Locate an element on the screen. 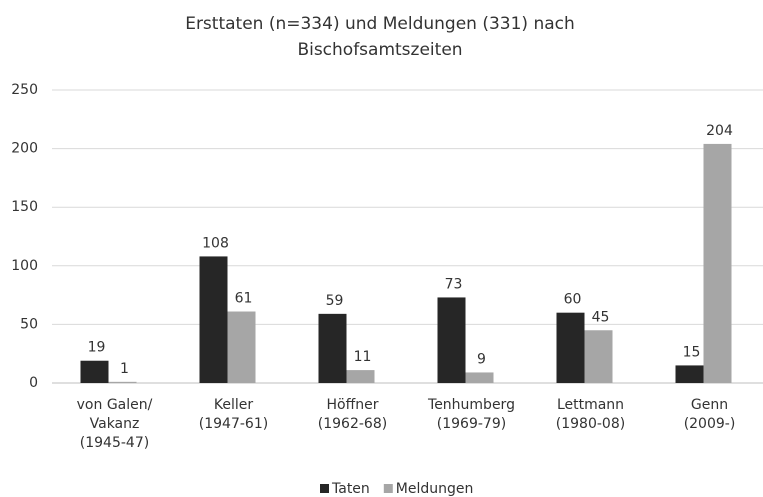 This screenshot has width=763, height=497. y-tick-label: 100 is located at coordinates (24, 266).